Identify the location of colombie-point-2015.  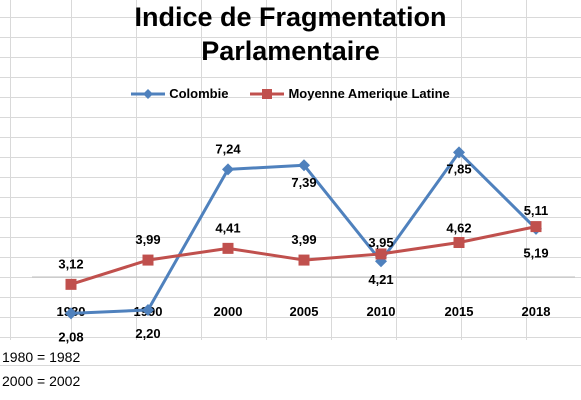
(459, 152).